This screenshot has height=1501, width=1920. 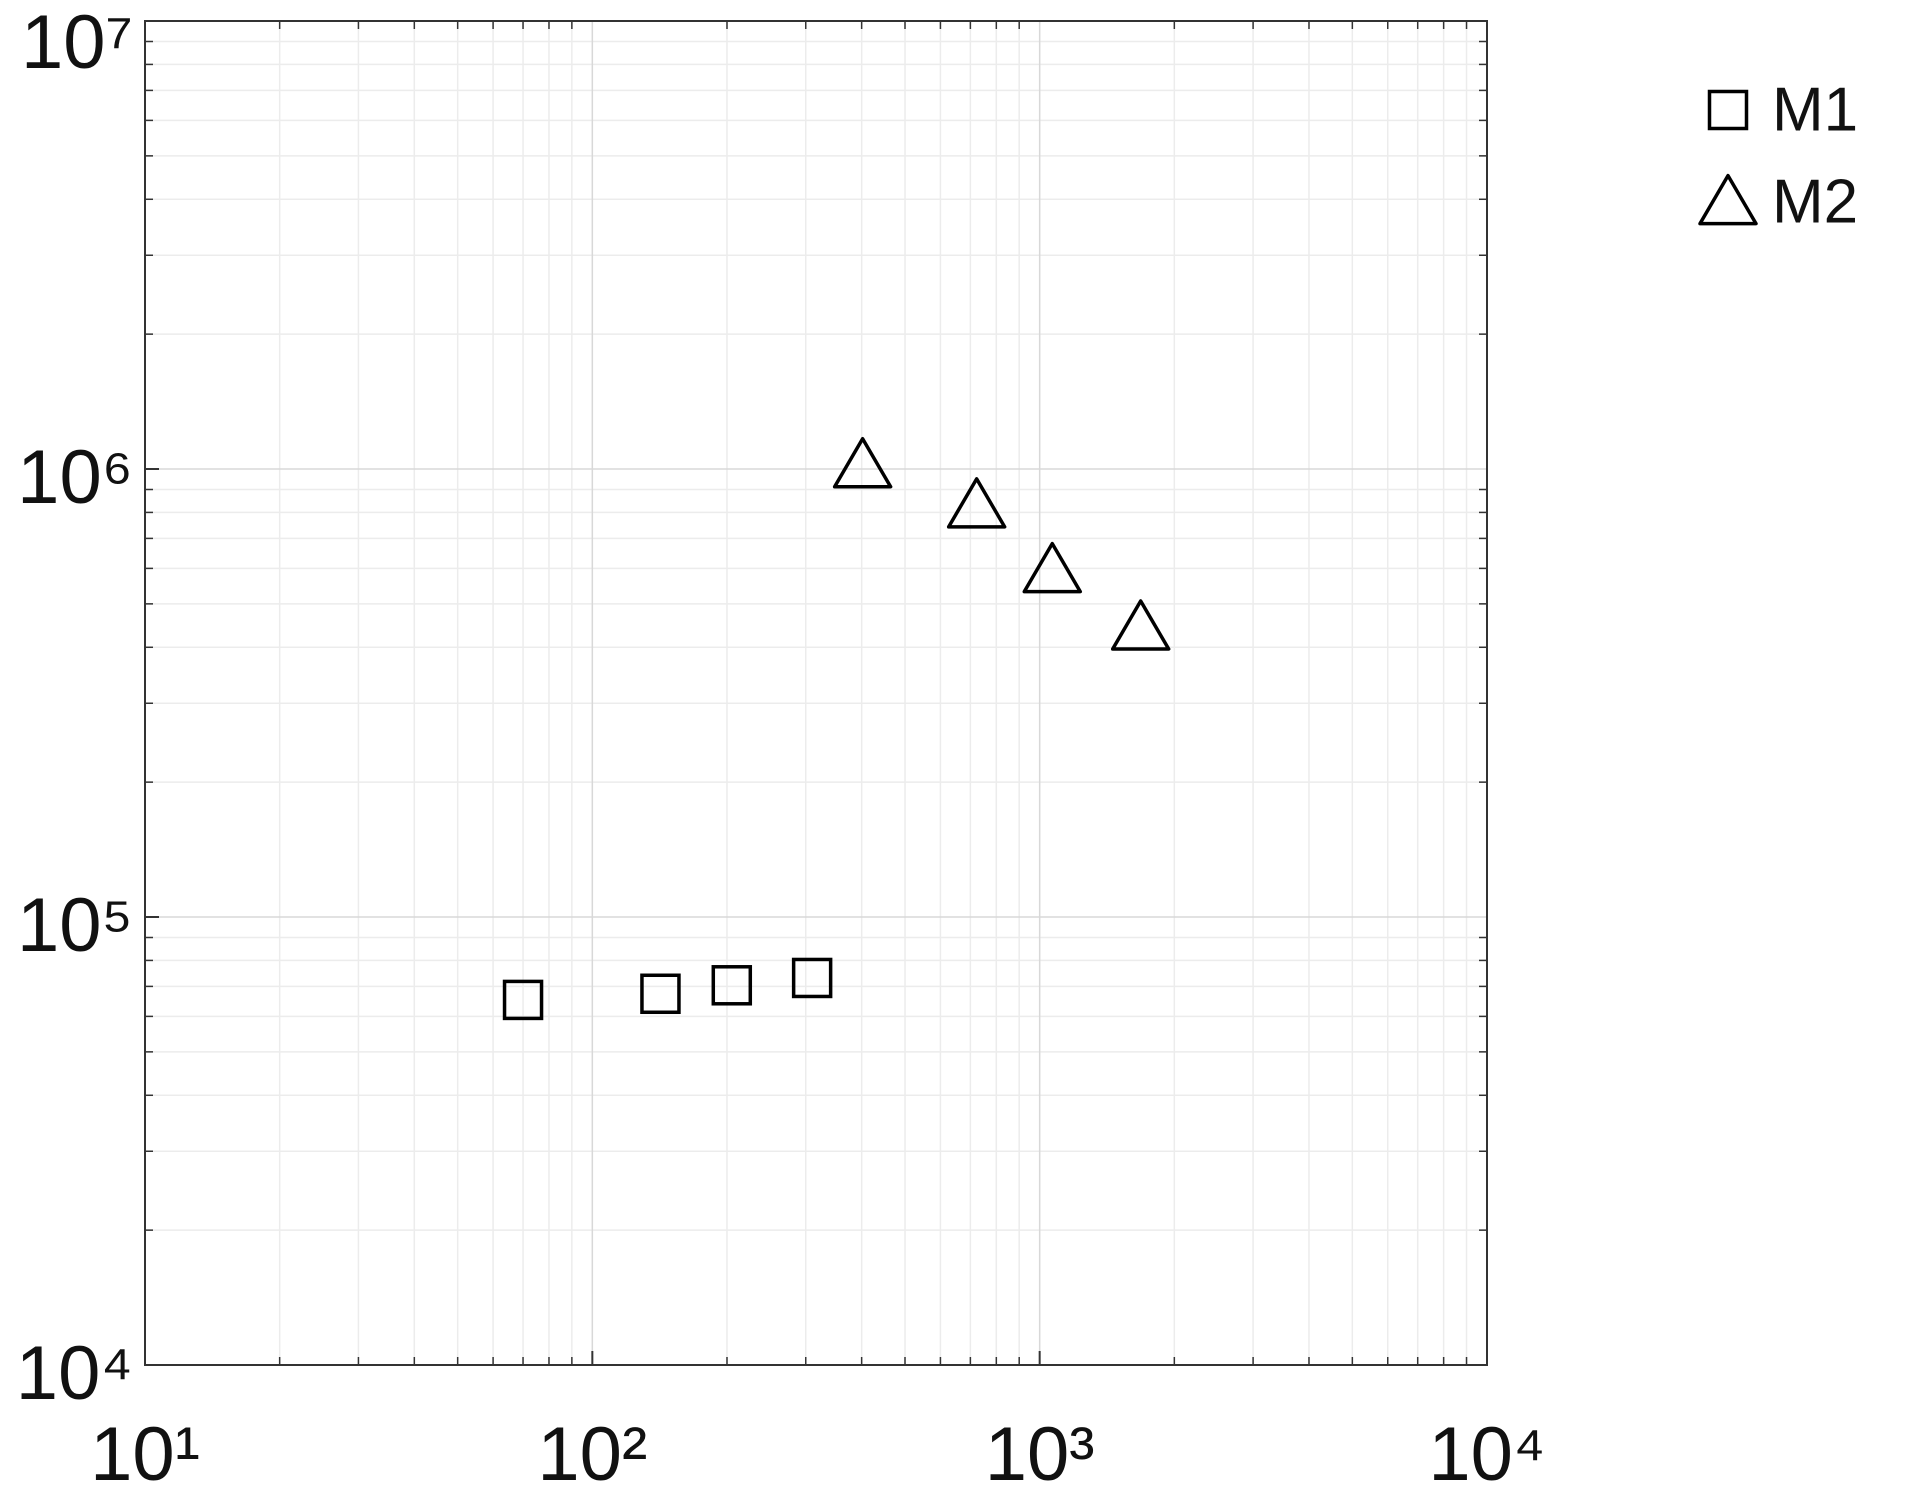 What do you see at coordinates (77, 42) in the screenshot?
I see `y-tick-label: 10⁷` at bounding box center [77, 42].